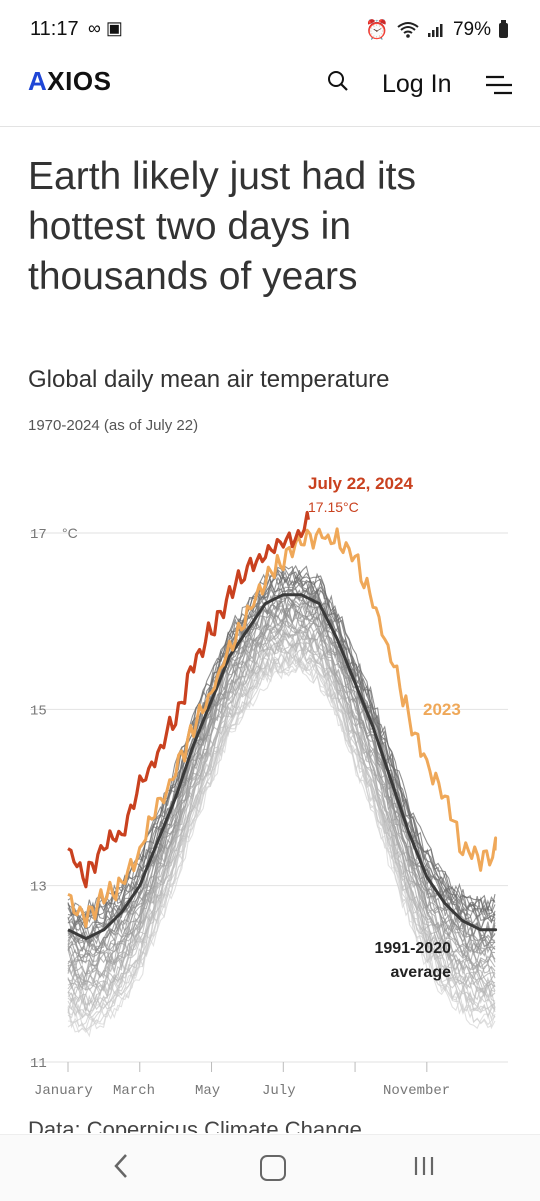 The image size is (540, 1201). What do you see at coordinates (94, 28) in the screenshot?
I see `voicemail-icon: ∞` at bounding box center [94, 28].